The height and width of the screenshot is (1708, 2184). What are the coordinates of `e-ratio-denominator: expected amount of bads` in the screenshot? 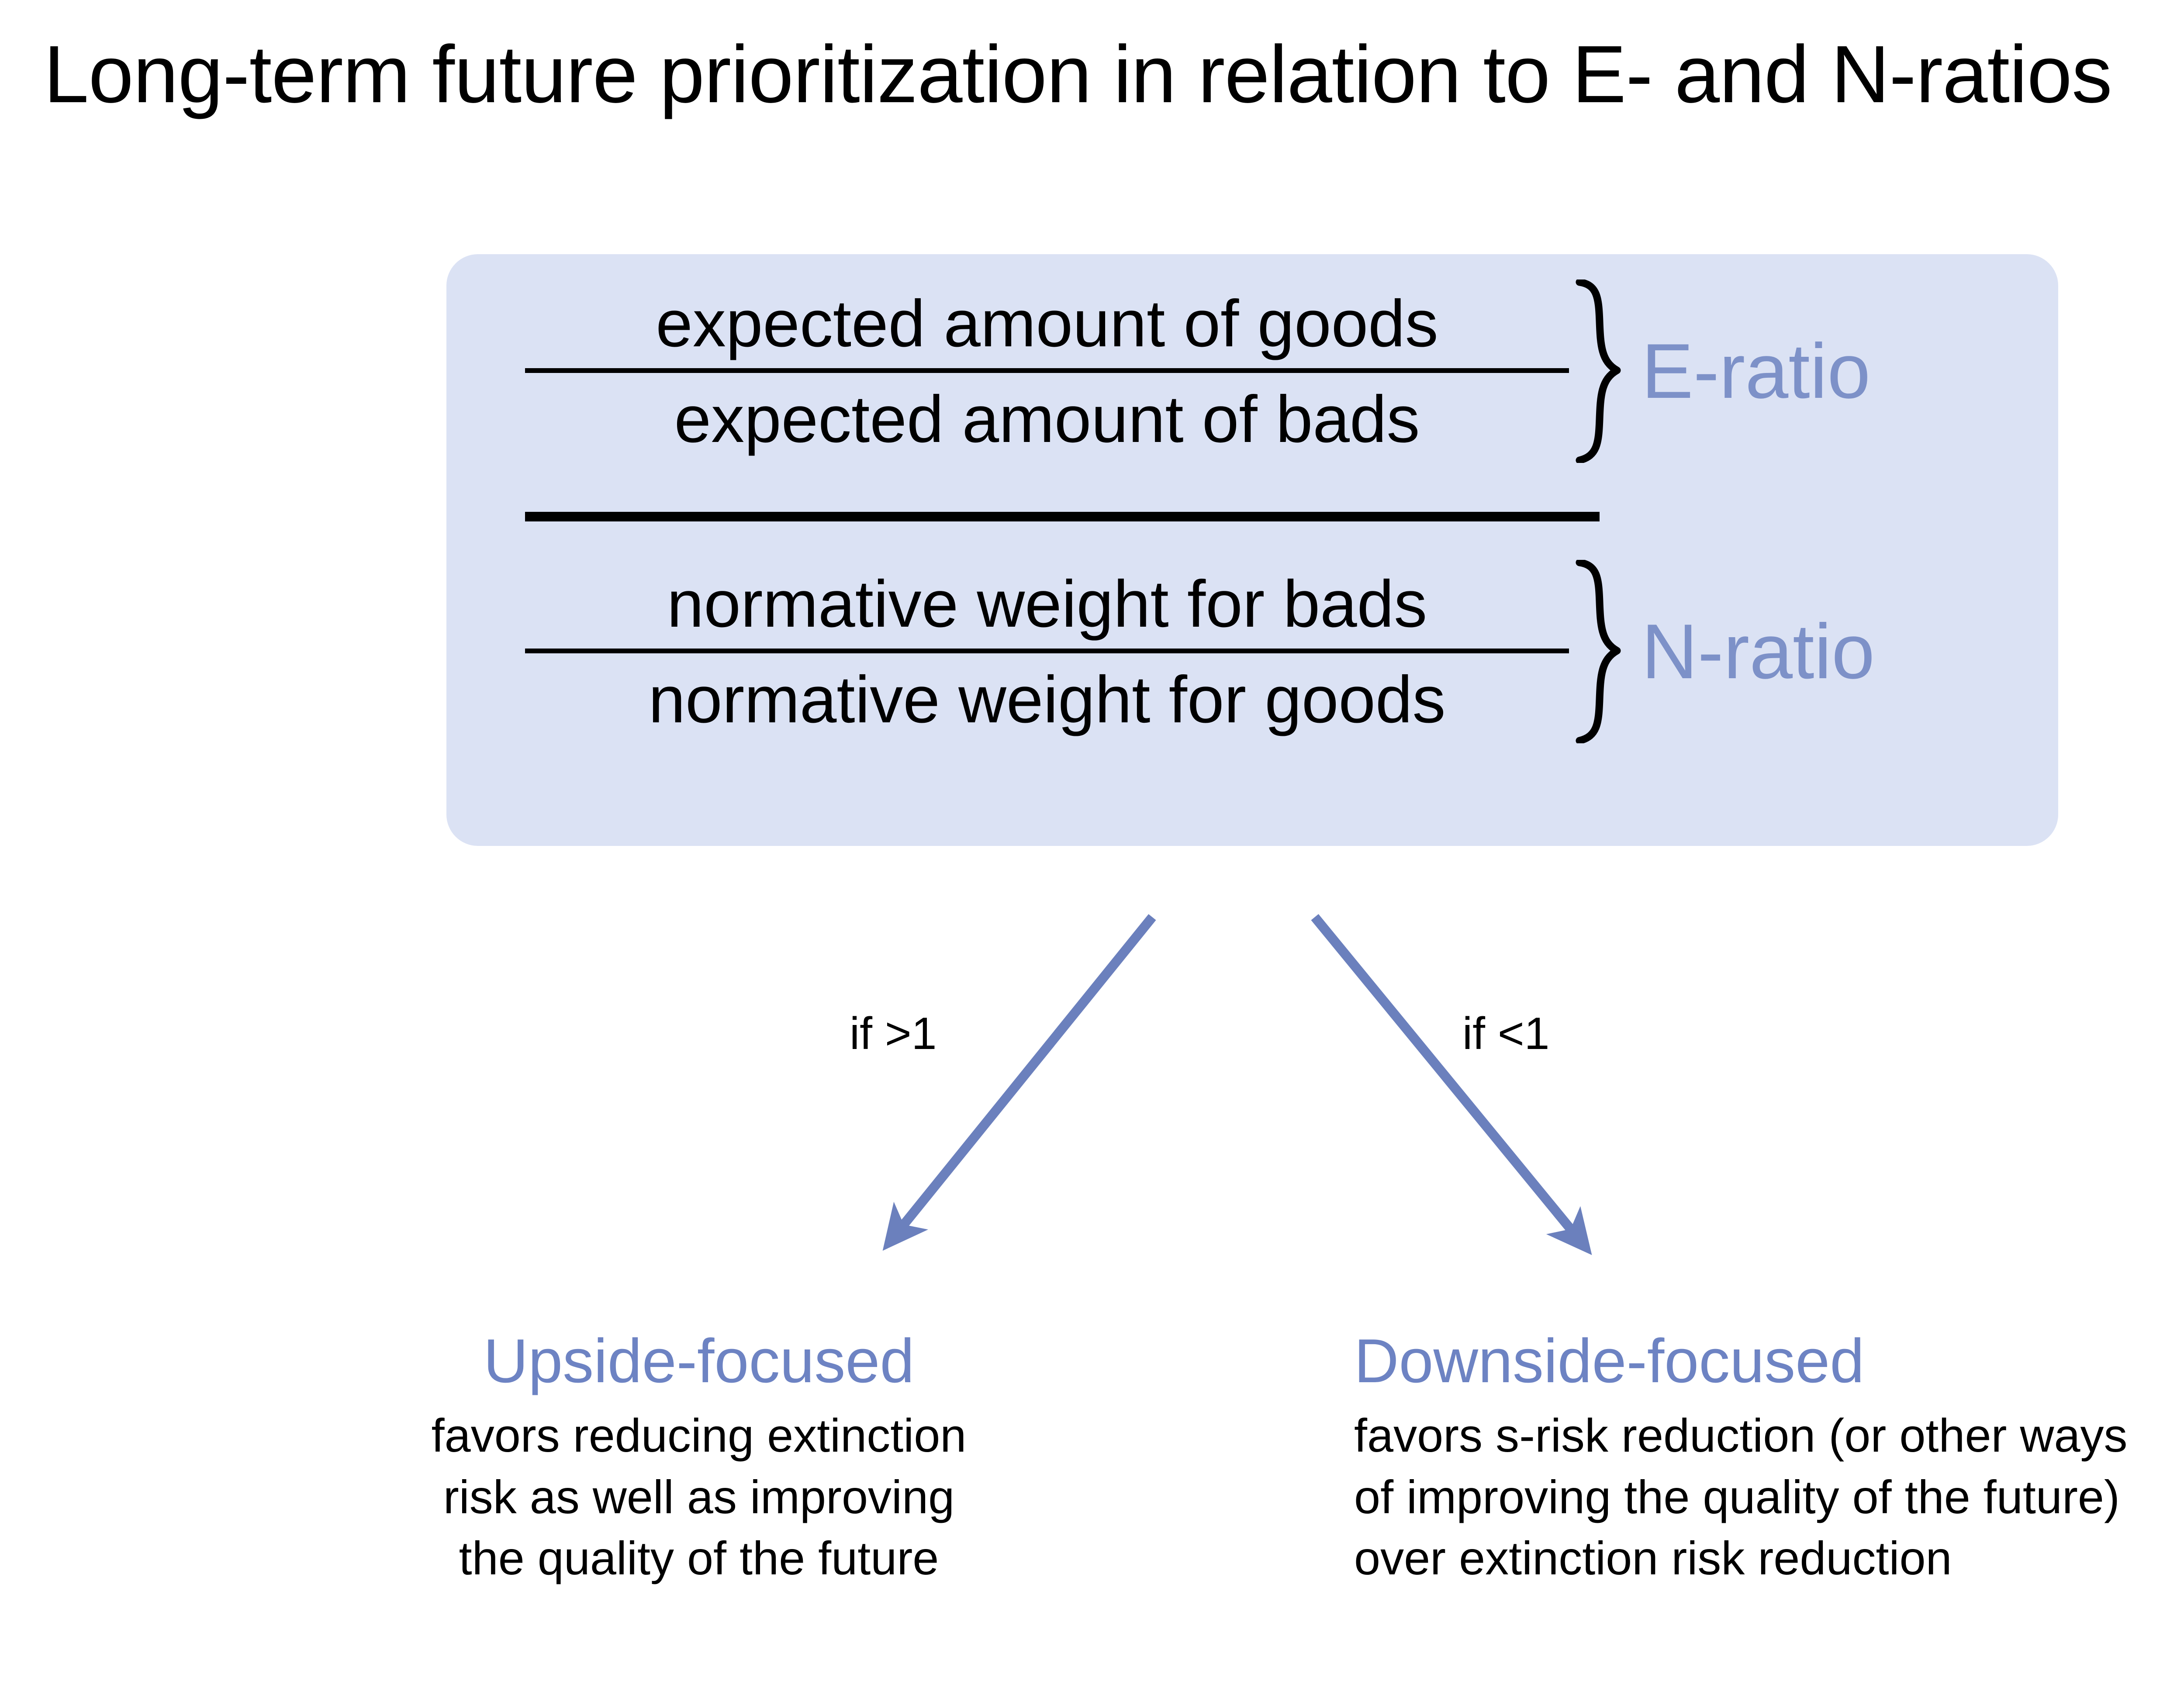 It's located at (1047, 419).